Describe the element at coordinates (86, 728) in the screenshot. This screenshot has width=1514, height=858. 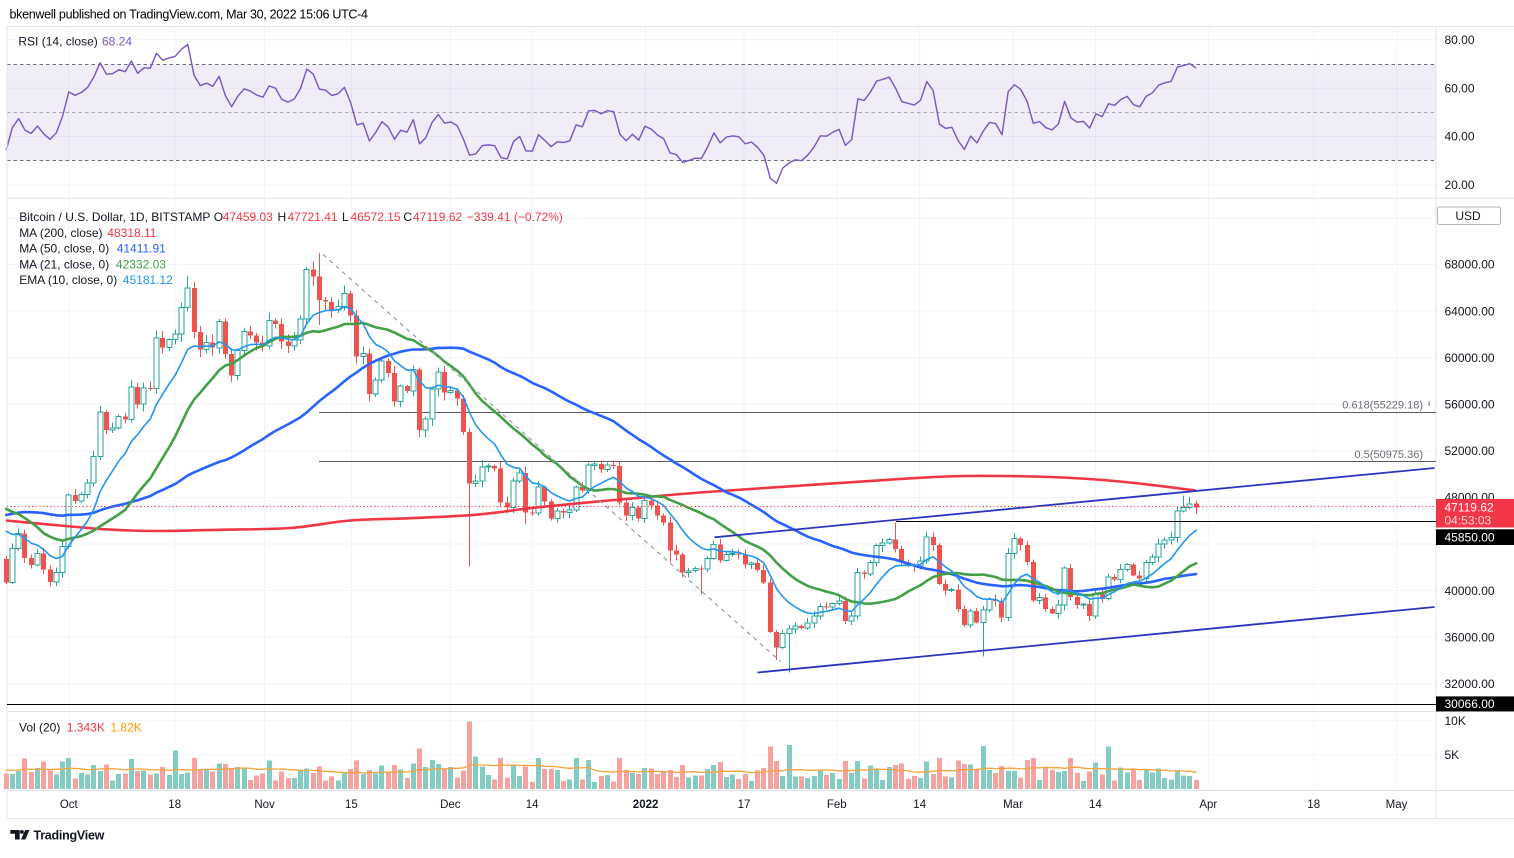
I see `svg-text: 1.343K` at that location.